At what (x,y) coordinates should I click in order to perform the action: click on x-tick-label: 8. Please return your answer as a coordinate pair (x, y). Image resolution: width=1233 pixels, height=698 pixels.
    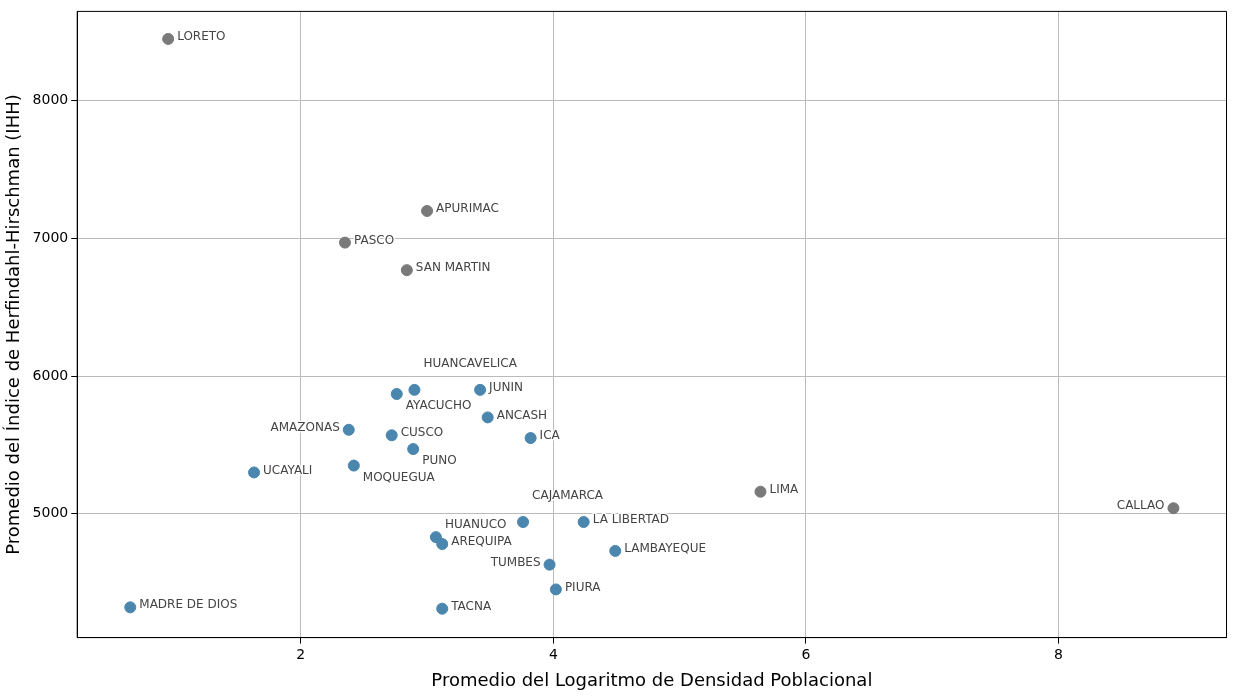
    Looking at the image, I should click on (1058, 653).